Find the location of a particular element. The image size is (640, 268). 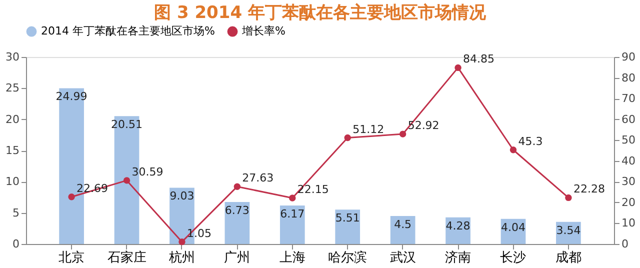

x-tick-label: 长沙 is located at coordinates (513, 258).